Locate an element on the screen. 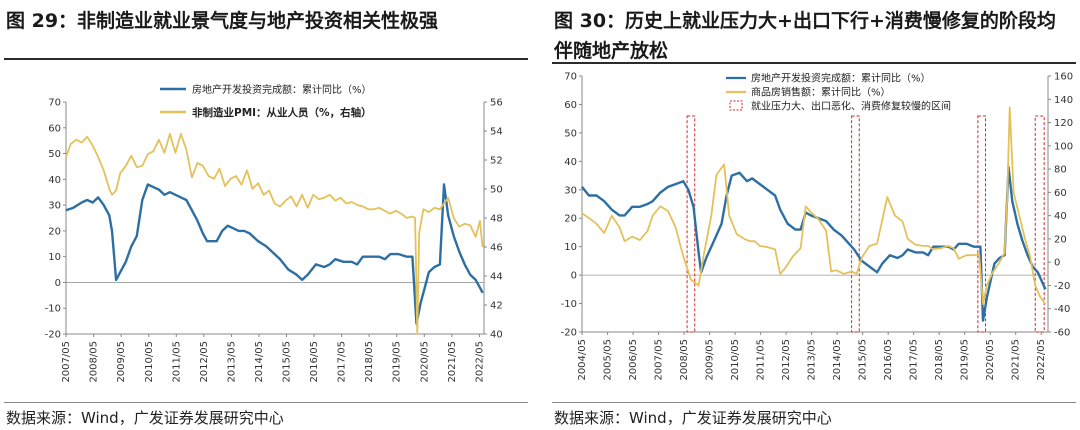 This screenshot has height=430, width=1080. fig29-y-right-tick-label: 48 is located at coordinates (496, 219).